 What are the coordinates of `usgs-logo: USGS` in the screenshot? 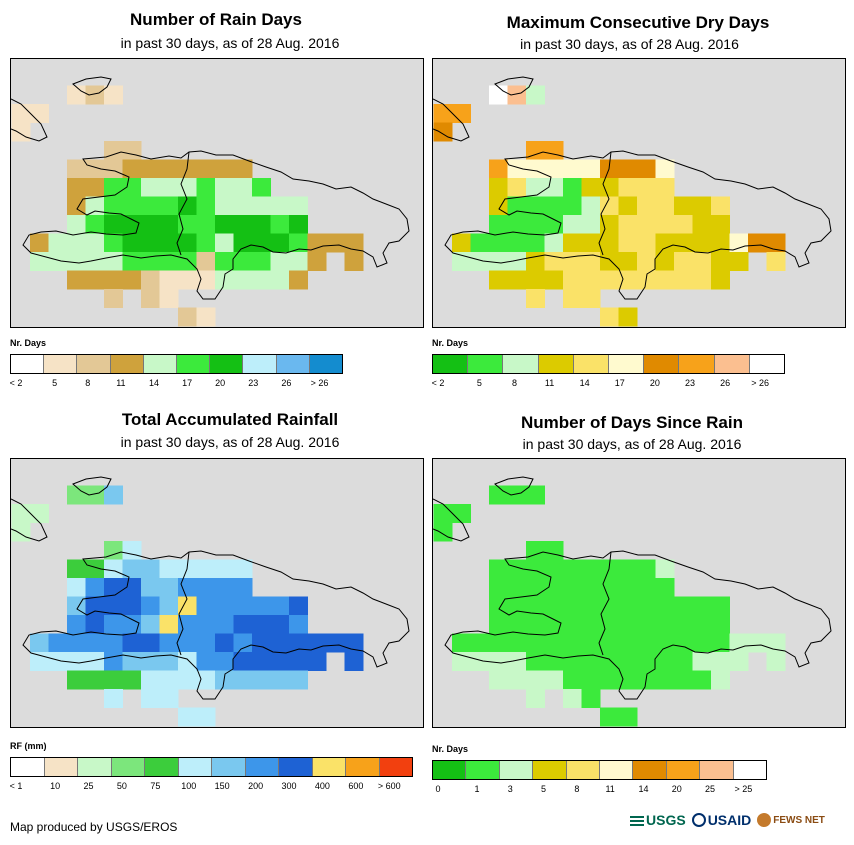 It's located at (658, 820).